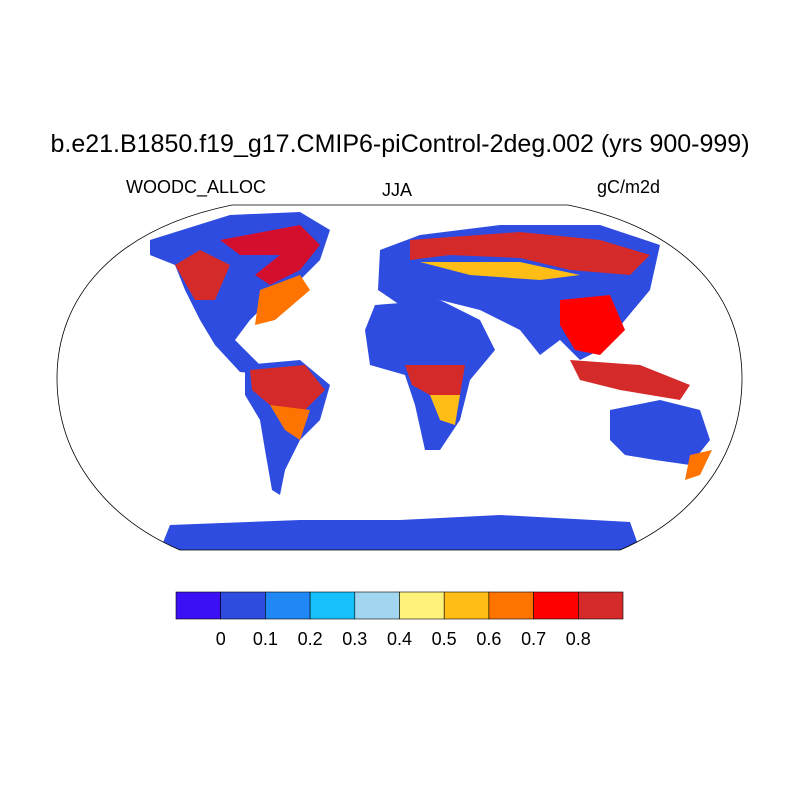 This screenshot has height=800, width=800. Describe the element at coordinates (533, 639) in the screenshot. I see `colorbar-tick-label: 0.7` at that location.